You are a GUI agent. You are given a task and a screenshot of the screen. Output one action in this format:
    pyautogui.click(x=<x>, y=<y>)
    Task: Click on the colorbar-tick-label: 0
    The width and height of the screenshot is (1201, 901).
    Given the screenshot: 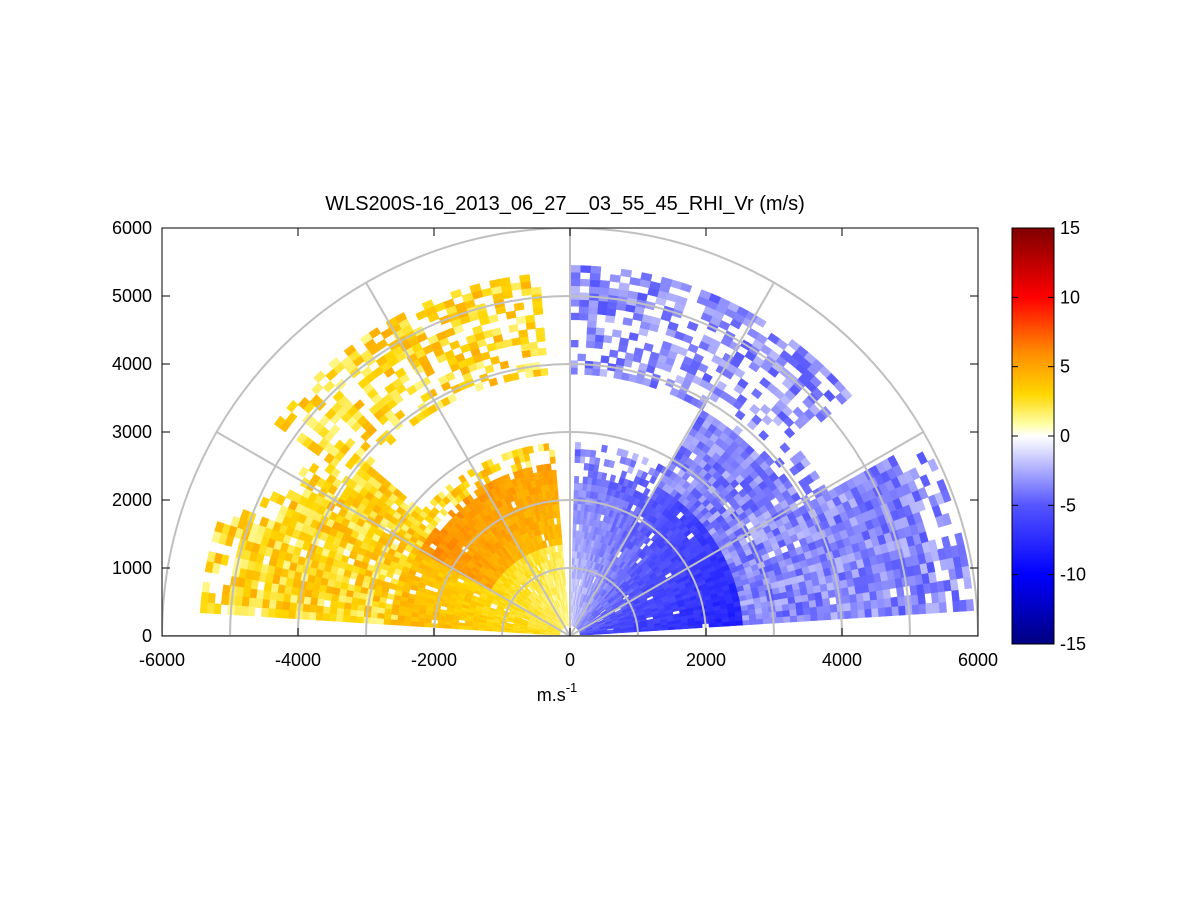 What is the action you would take?
    pyautogui.click(x=1065, y=436)
    